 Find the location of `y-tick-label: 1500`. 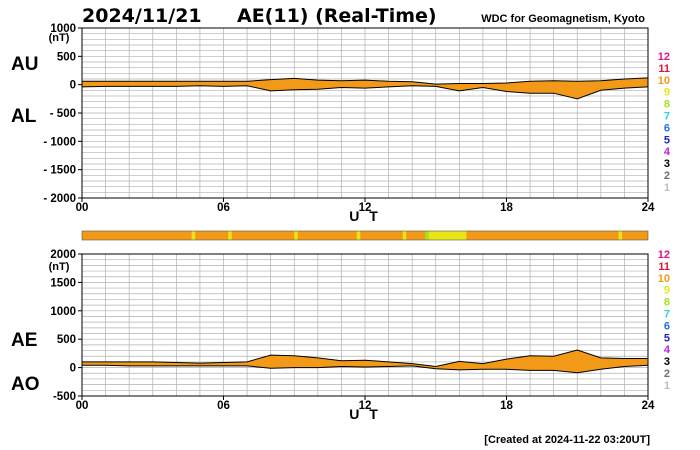

y-tick-label: 1500 is located at coordinates (63, 283).